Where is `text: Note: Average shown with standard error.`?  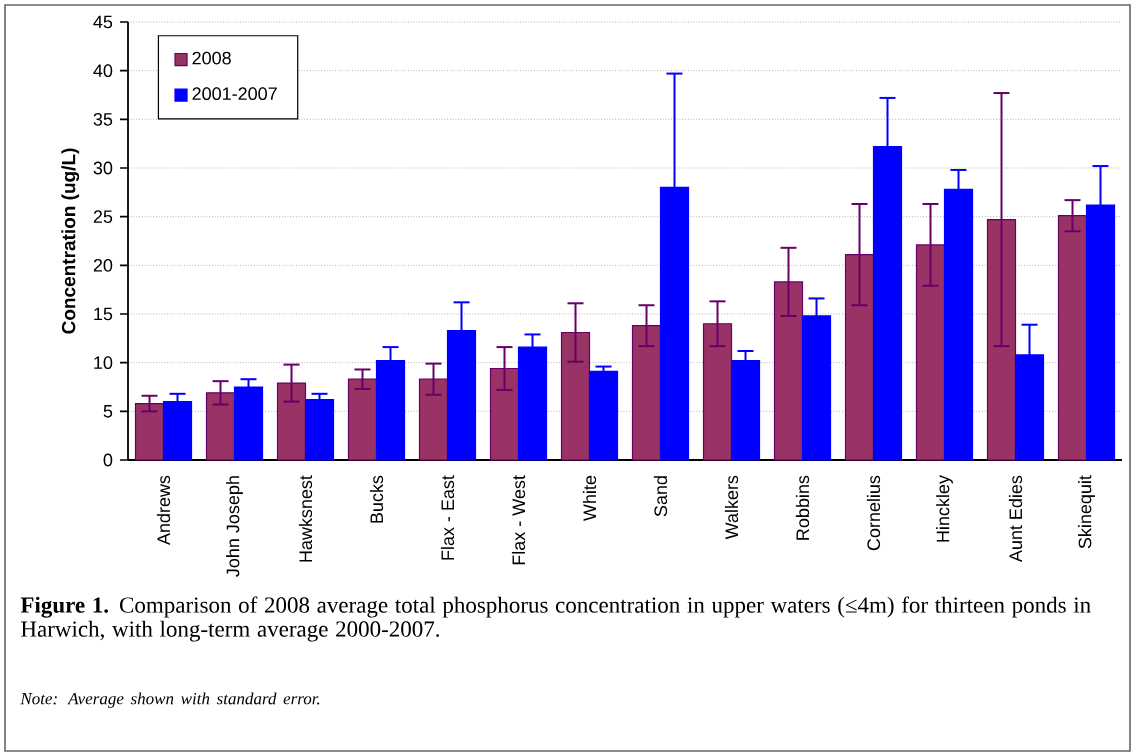
text: Note: Average shown with standard error. is located at coordinates (170, 700).